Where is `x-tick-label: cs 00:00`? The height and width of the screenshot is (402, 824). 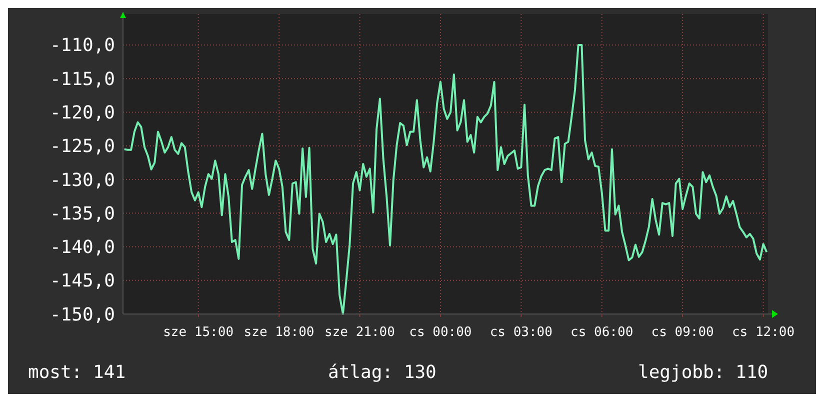
x-tick-label: cs 00:00 is located at coordinates (440, 332).